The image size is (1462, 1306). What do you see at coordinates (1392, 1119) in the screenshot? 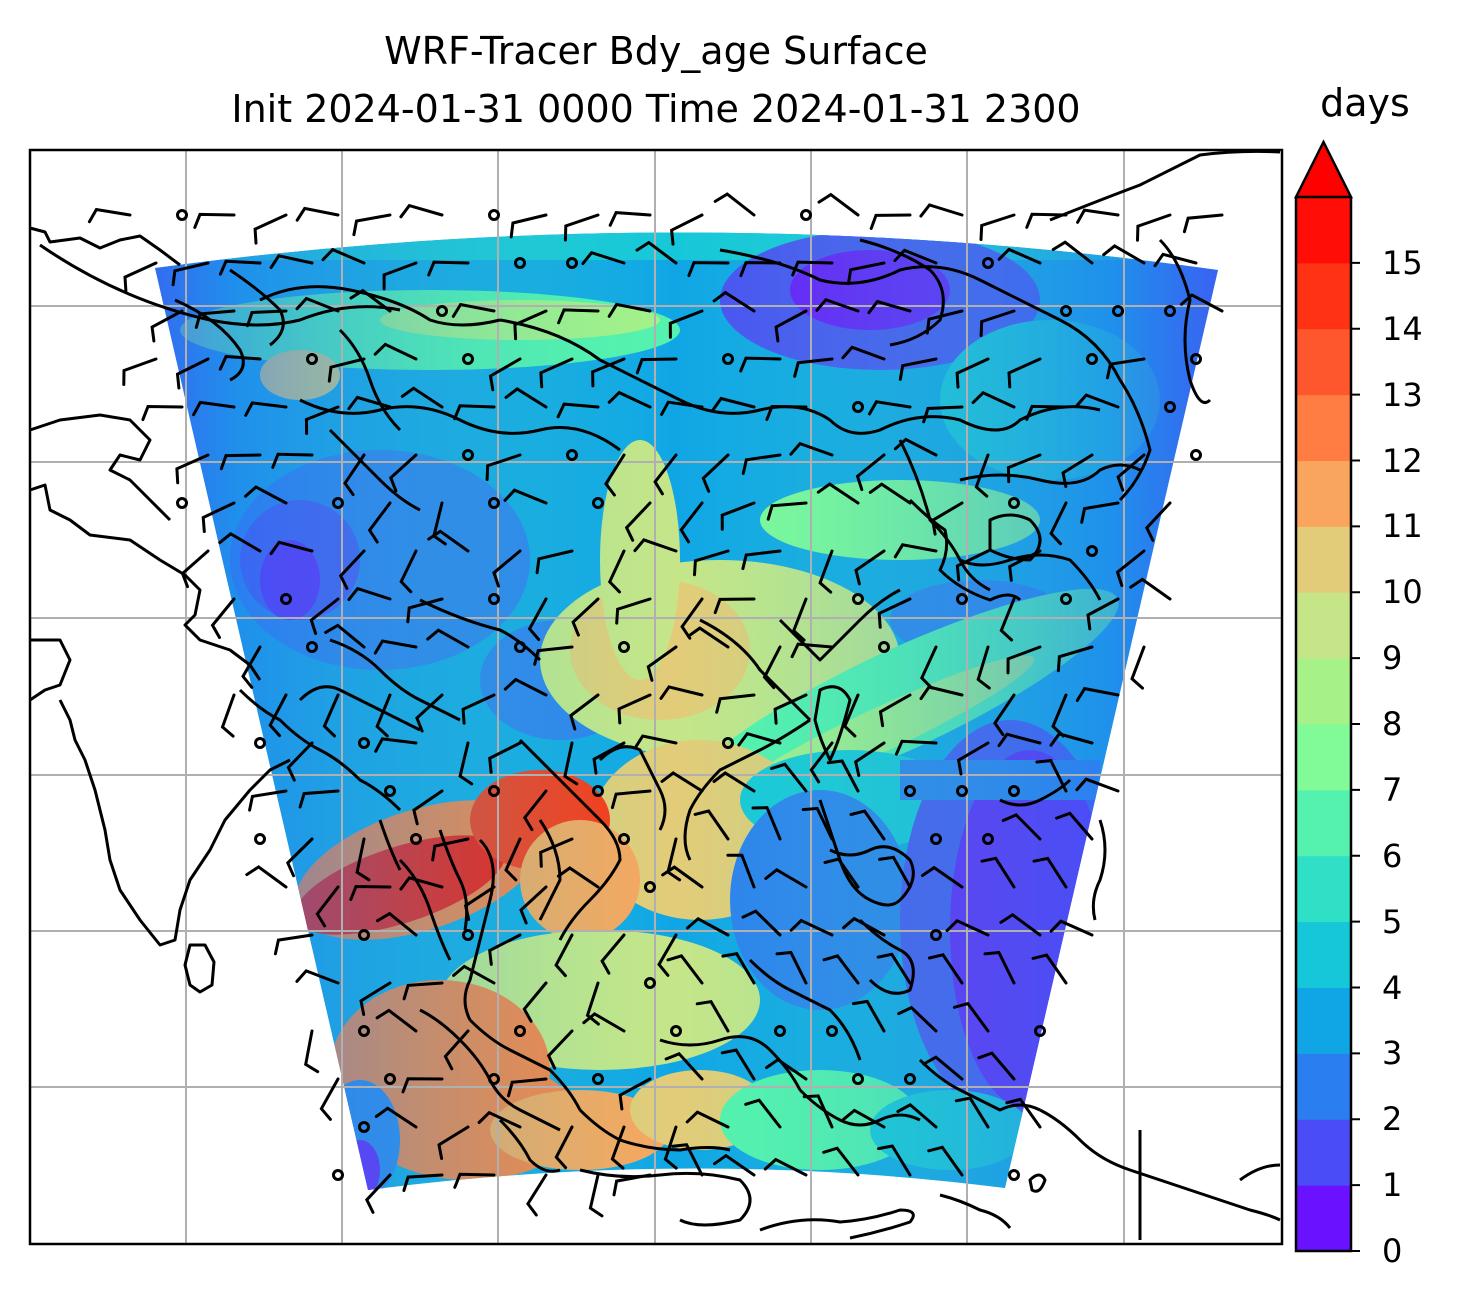
I see `colorbar-tick-label: 2` at bounding box center [1392, 1119].